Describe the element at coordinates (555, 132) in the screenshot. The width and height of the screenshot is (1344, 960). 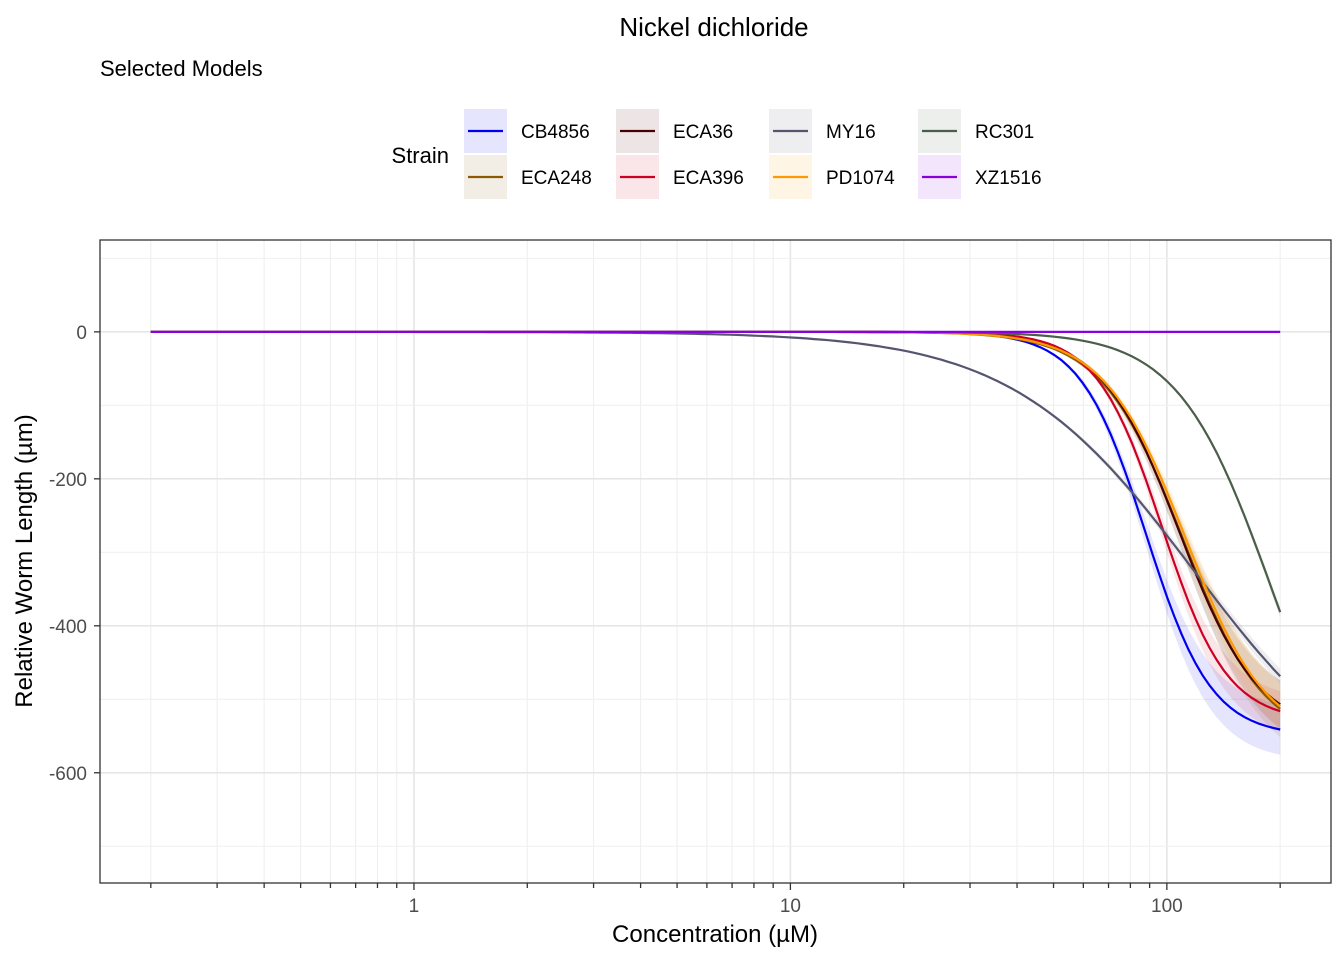
I see `legend-label-cb4856: CB4856` at that location.